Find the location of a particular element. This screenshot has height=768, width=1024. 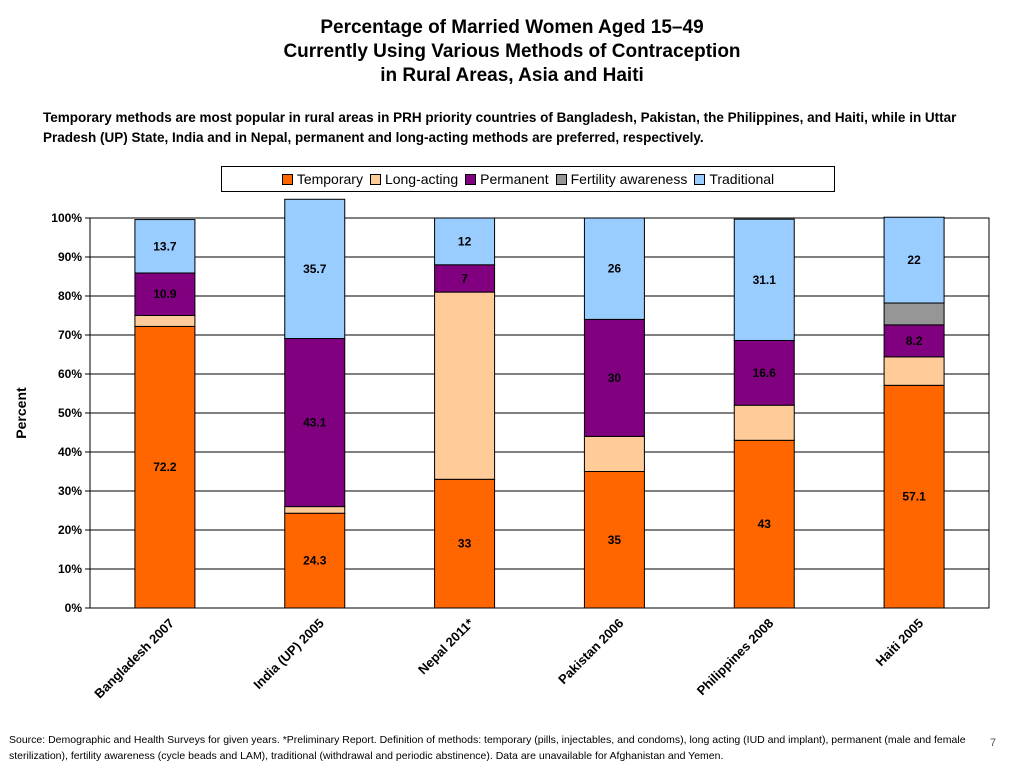

bar-permanent-philippines-2008 is located at coordinates (764, 372).